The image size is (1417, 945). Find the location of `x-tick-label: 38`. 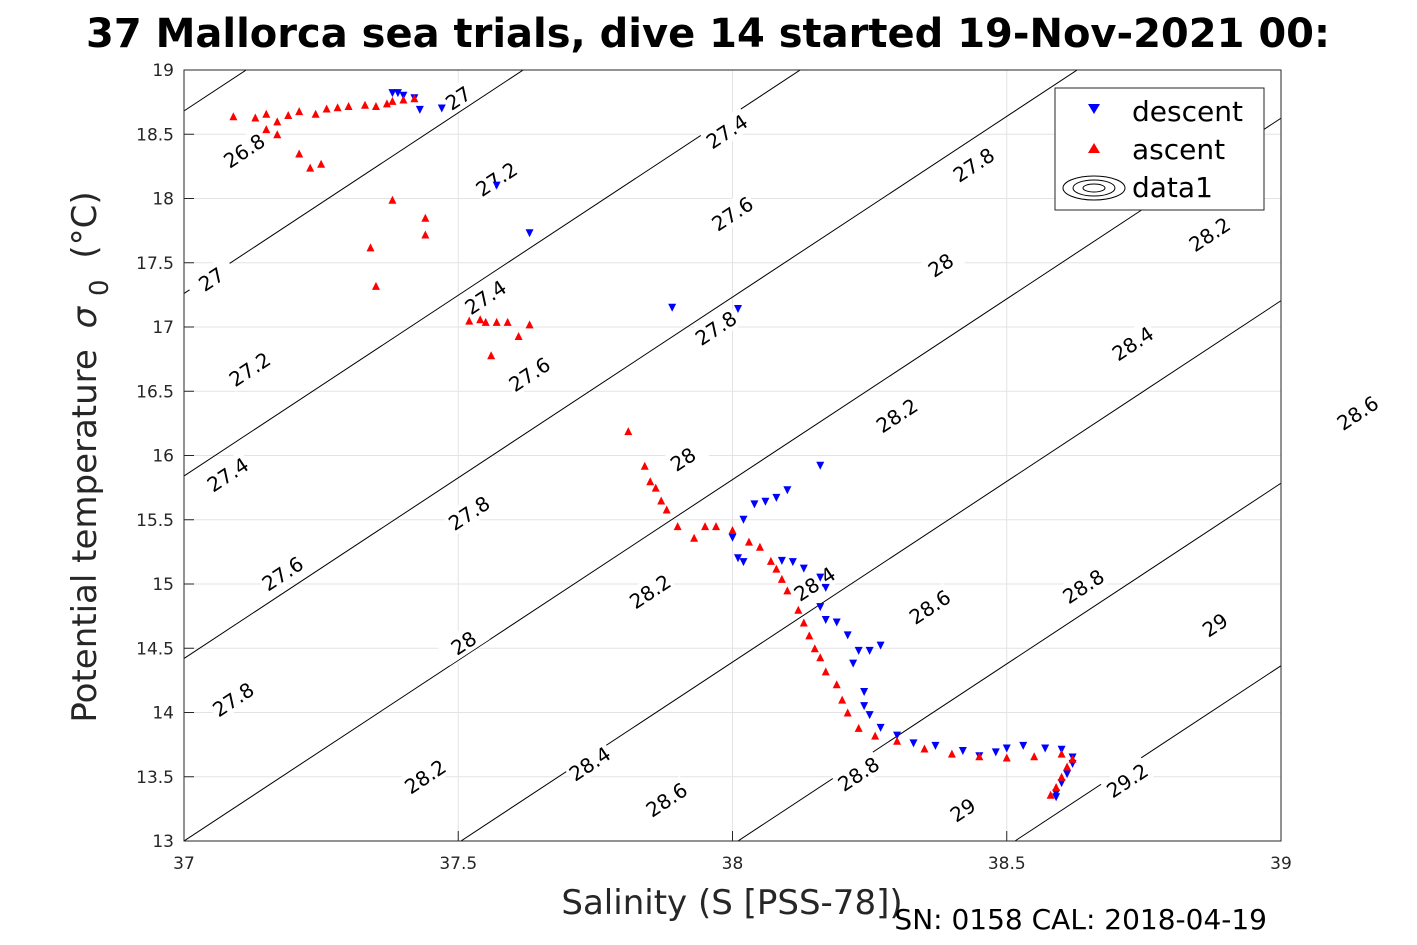

x-tick-label: 38 is located at coordinates (733, 864).